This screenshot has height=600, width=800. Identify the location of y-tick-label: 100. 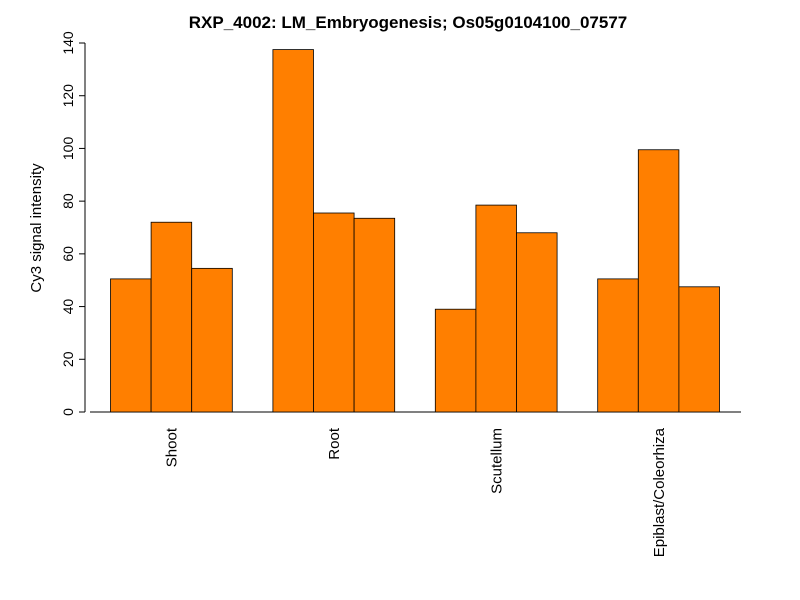
(68, 149).